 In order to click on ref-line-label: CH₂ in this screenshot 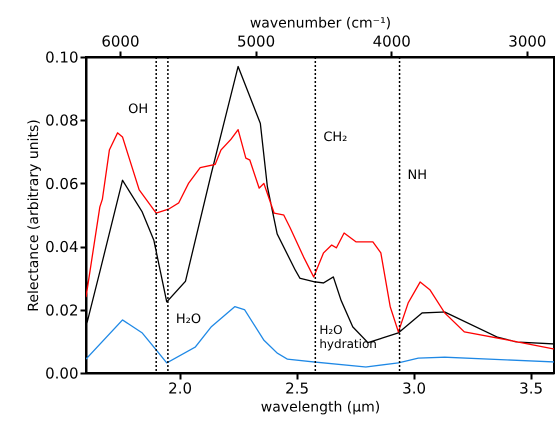, I will do `click(335, 137)`.